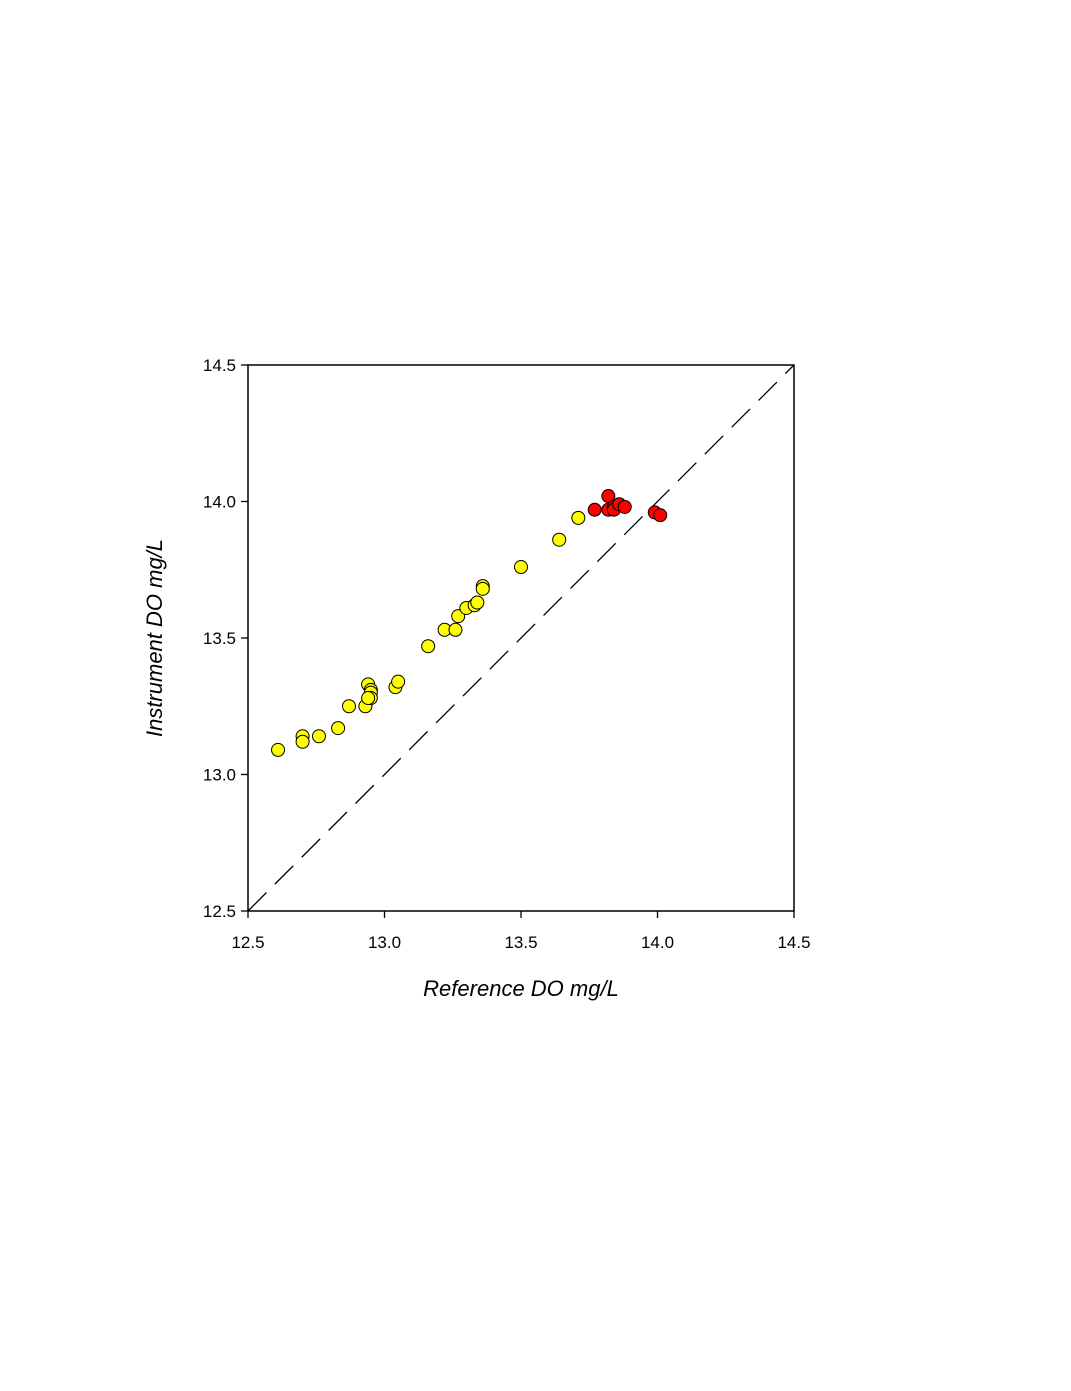 This screenshot has width=1071, height=1391. I want to click on x-tick-label: 13.5, so click(520, 942).